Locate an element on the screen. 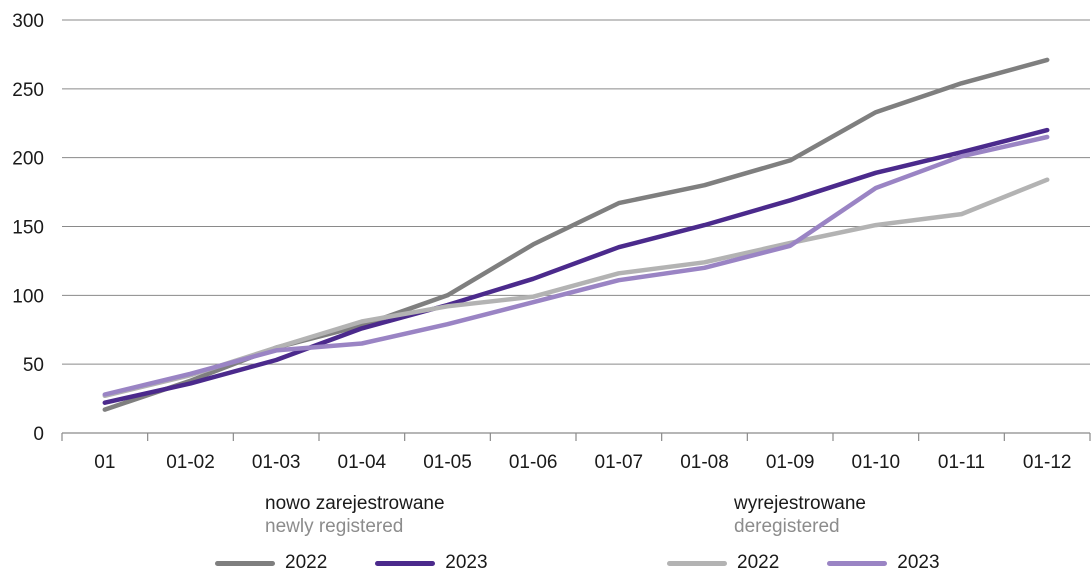  y-tick-label: 50 is located at coordinates (33, 365).